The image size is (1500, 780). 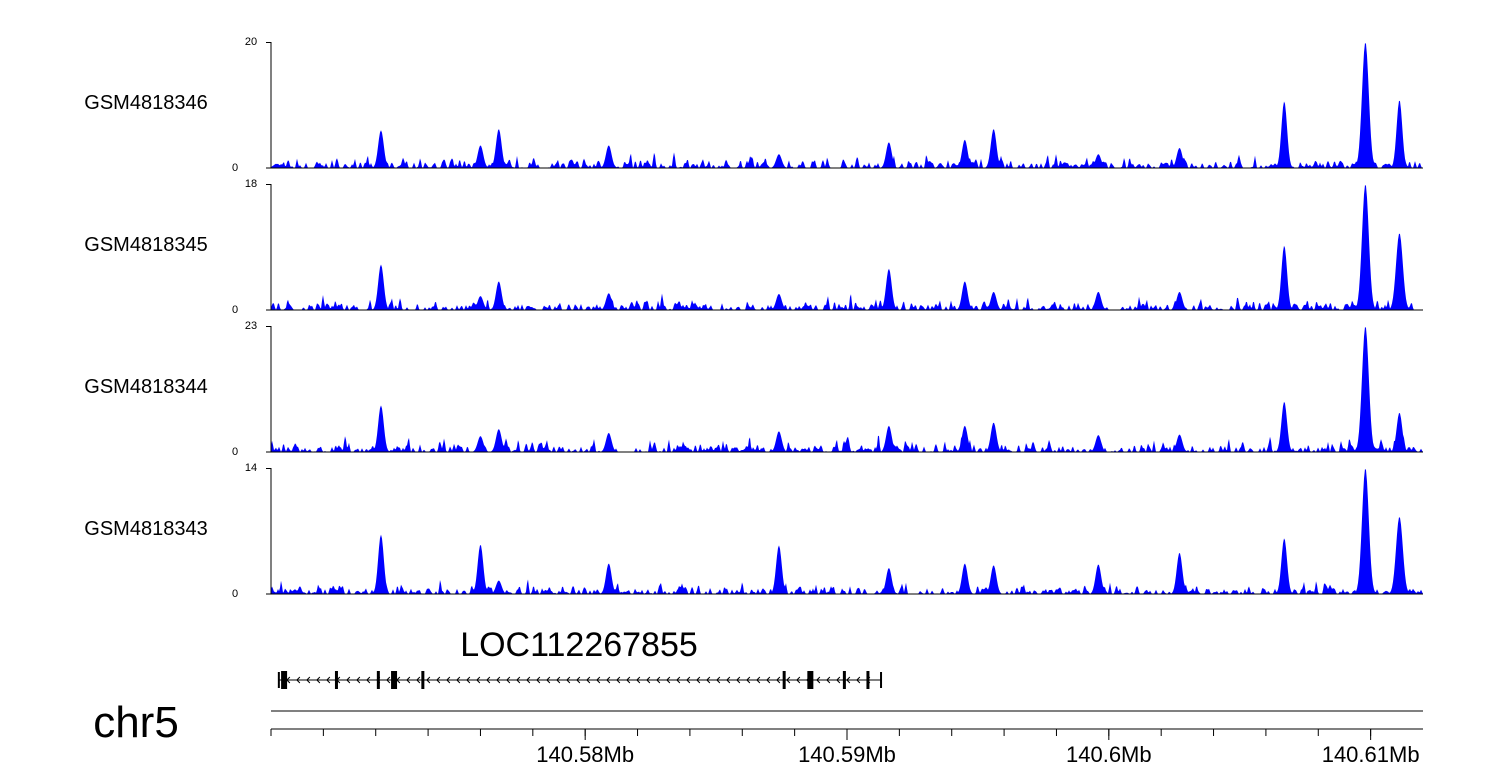 What do you see at coordinates (145, 387) in the screenshot?
I see `track-label: GSM4818344` at bounding box center [145, 387].